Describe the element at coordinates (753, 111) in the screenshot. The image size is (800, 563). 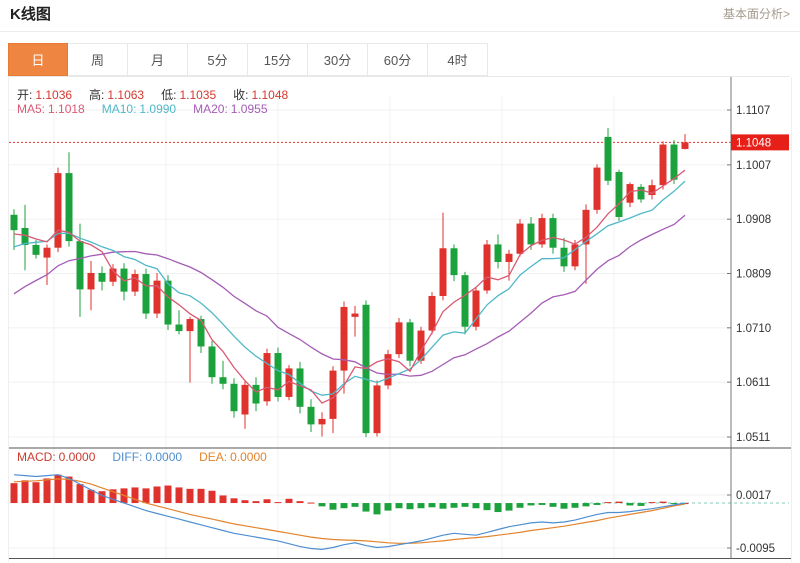
I see `svg-text: 1.1107` at that location.